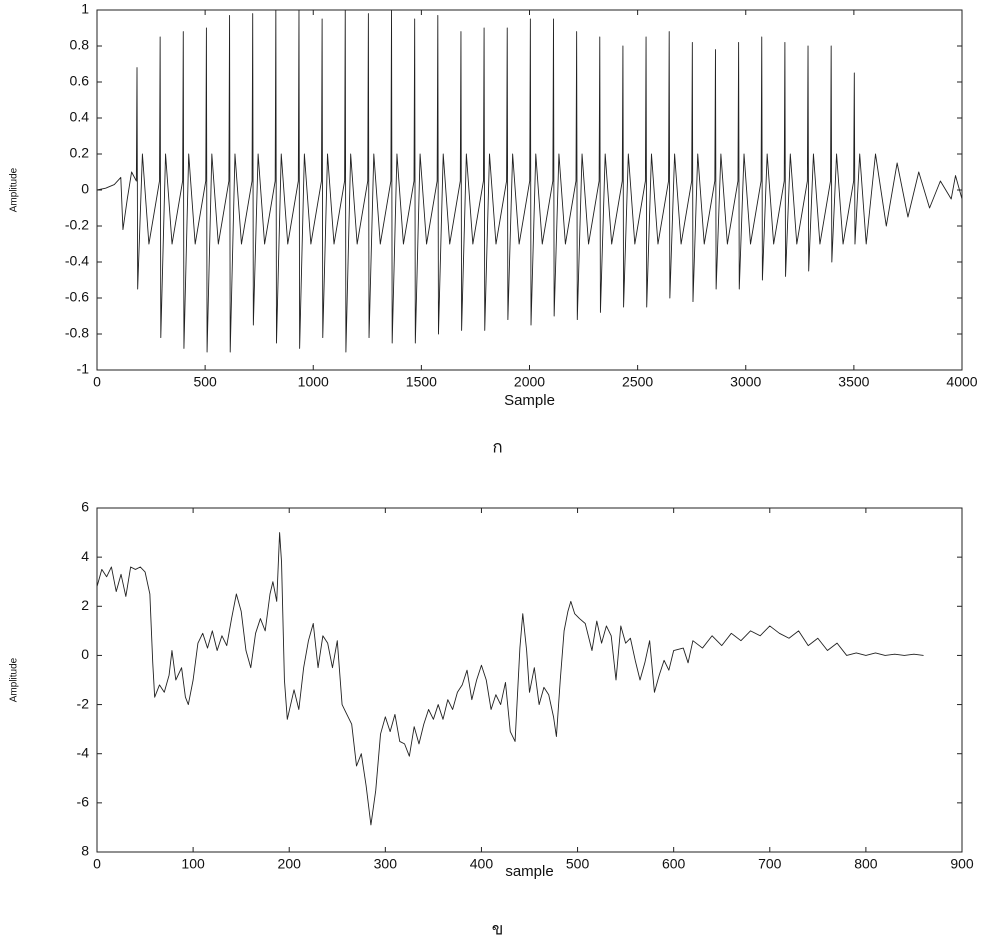 This screenshot has width=995, height=944. What do you see at coordinates (85, 507) in the screenshot?
I see `y-tick-label: 6` at bounding box center [85, 507].